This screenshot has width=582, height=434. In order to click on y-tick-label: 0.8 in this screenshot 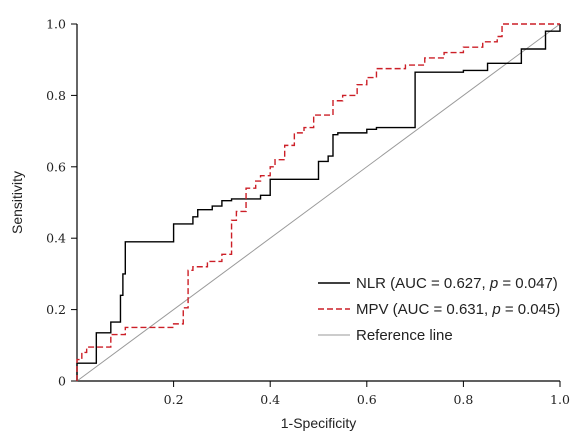, I will do `click(56, 95)`.